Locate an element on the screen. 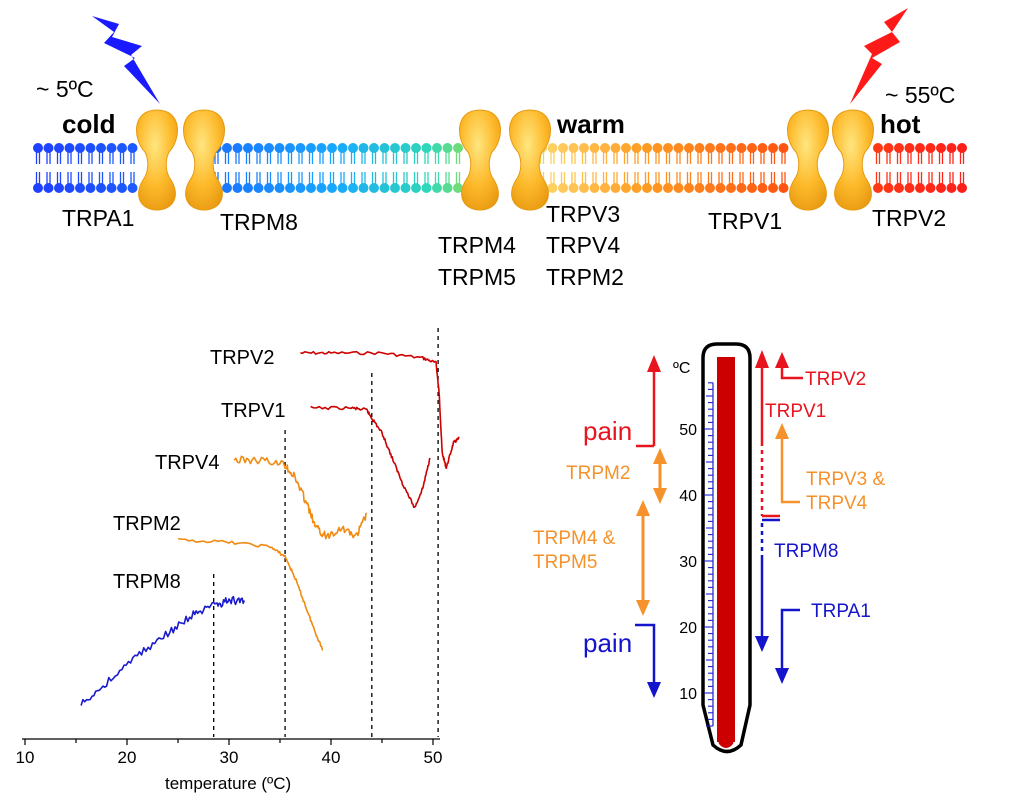 This screenshot has width=1012, height=795. thermometer-mercury is located at coordinates (726, 549).